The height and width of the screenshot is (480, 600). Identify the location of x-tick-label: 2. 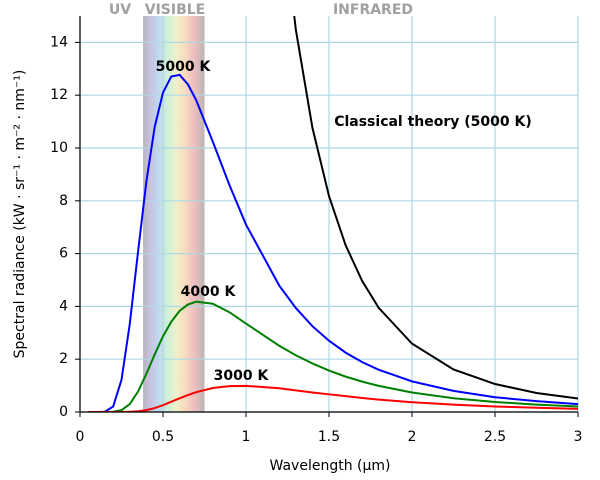
(412, 437).